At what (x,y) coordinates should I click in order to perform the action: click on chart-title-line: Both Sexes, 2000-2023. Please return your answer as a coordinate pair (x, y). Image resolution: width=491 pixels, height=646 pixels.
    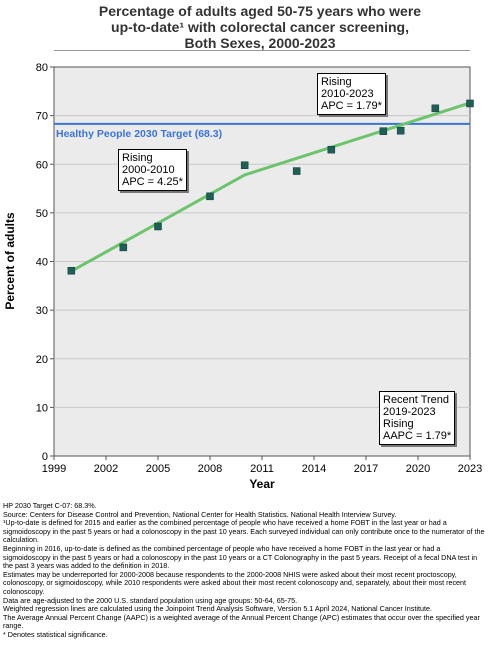
    Looking at the image, I should click on (260, 43).